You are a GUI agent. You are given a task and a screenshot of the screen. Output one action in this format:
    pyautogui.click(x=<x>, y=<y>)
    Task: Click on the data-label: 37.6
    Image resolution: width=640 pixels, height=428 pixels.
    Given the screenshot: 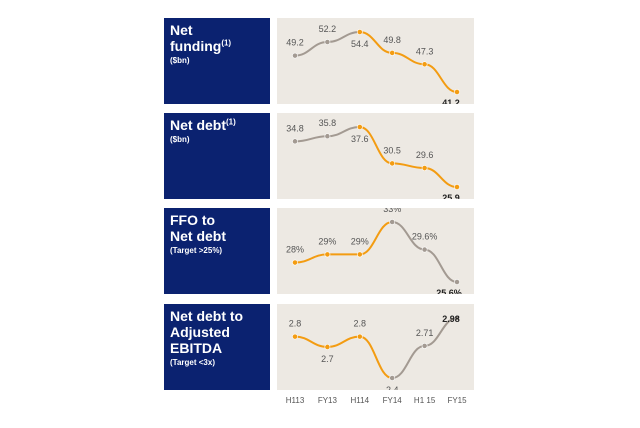 What is the action you would take?
    pyautogui.click(x=360, y=139)
    